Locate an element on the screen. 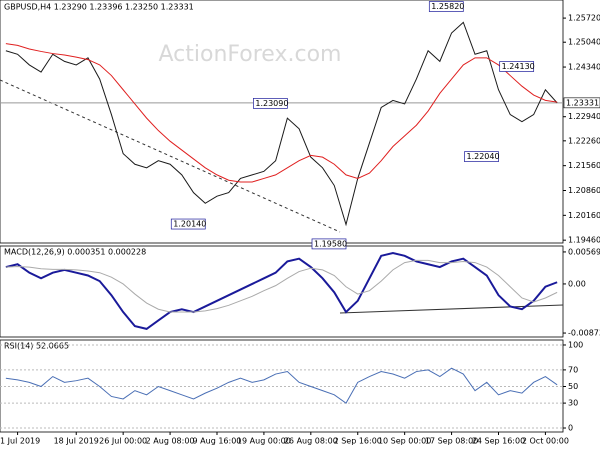 The height and width of the screenshot is (454, 600). y-tick-label: 0.00 is located at coordinates (577, 283).